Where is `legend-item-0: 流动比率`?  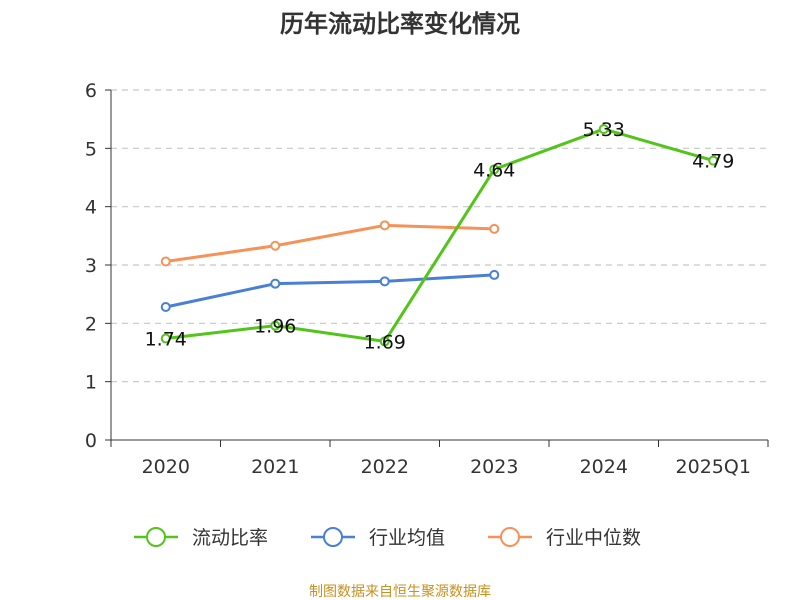
legend-item-0: 流动比率 is located at coordinates (201, 538).